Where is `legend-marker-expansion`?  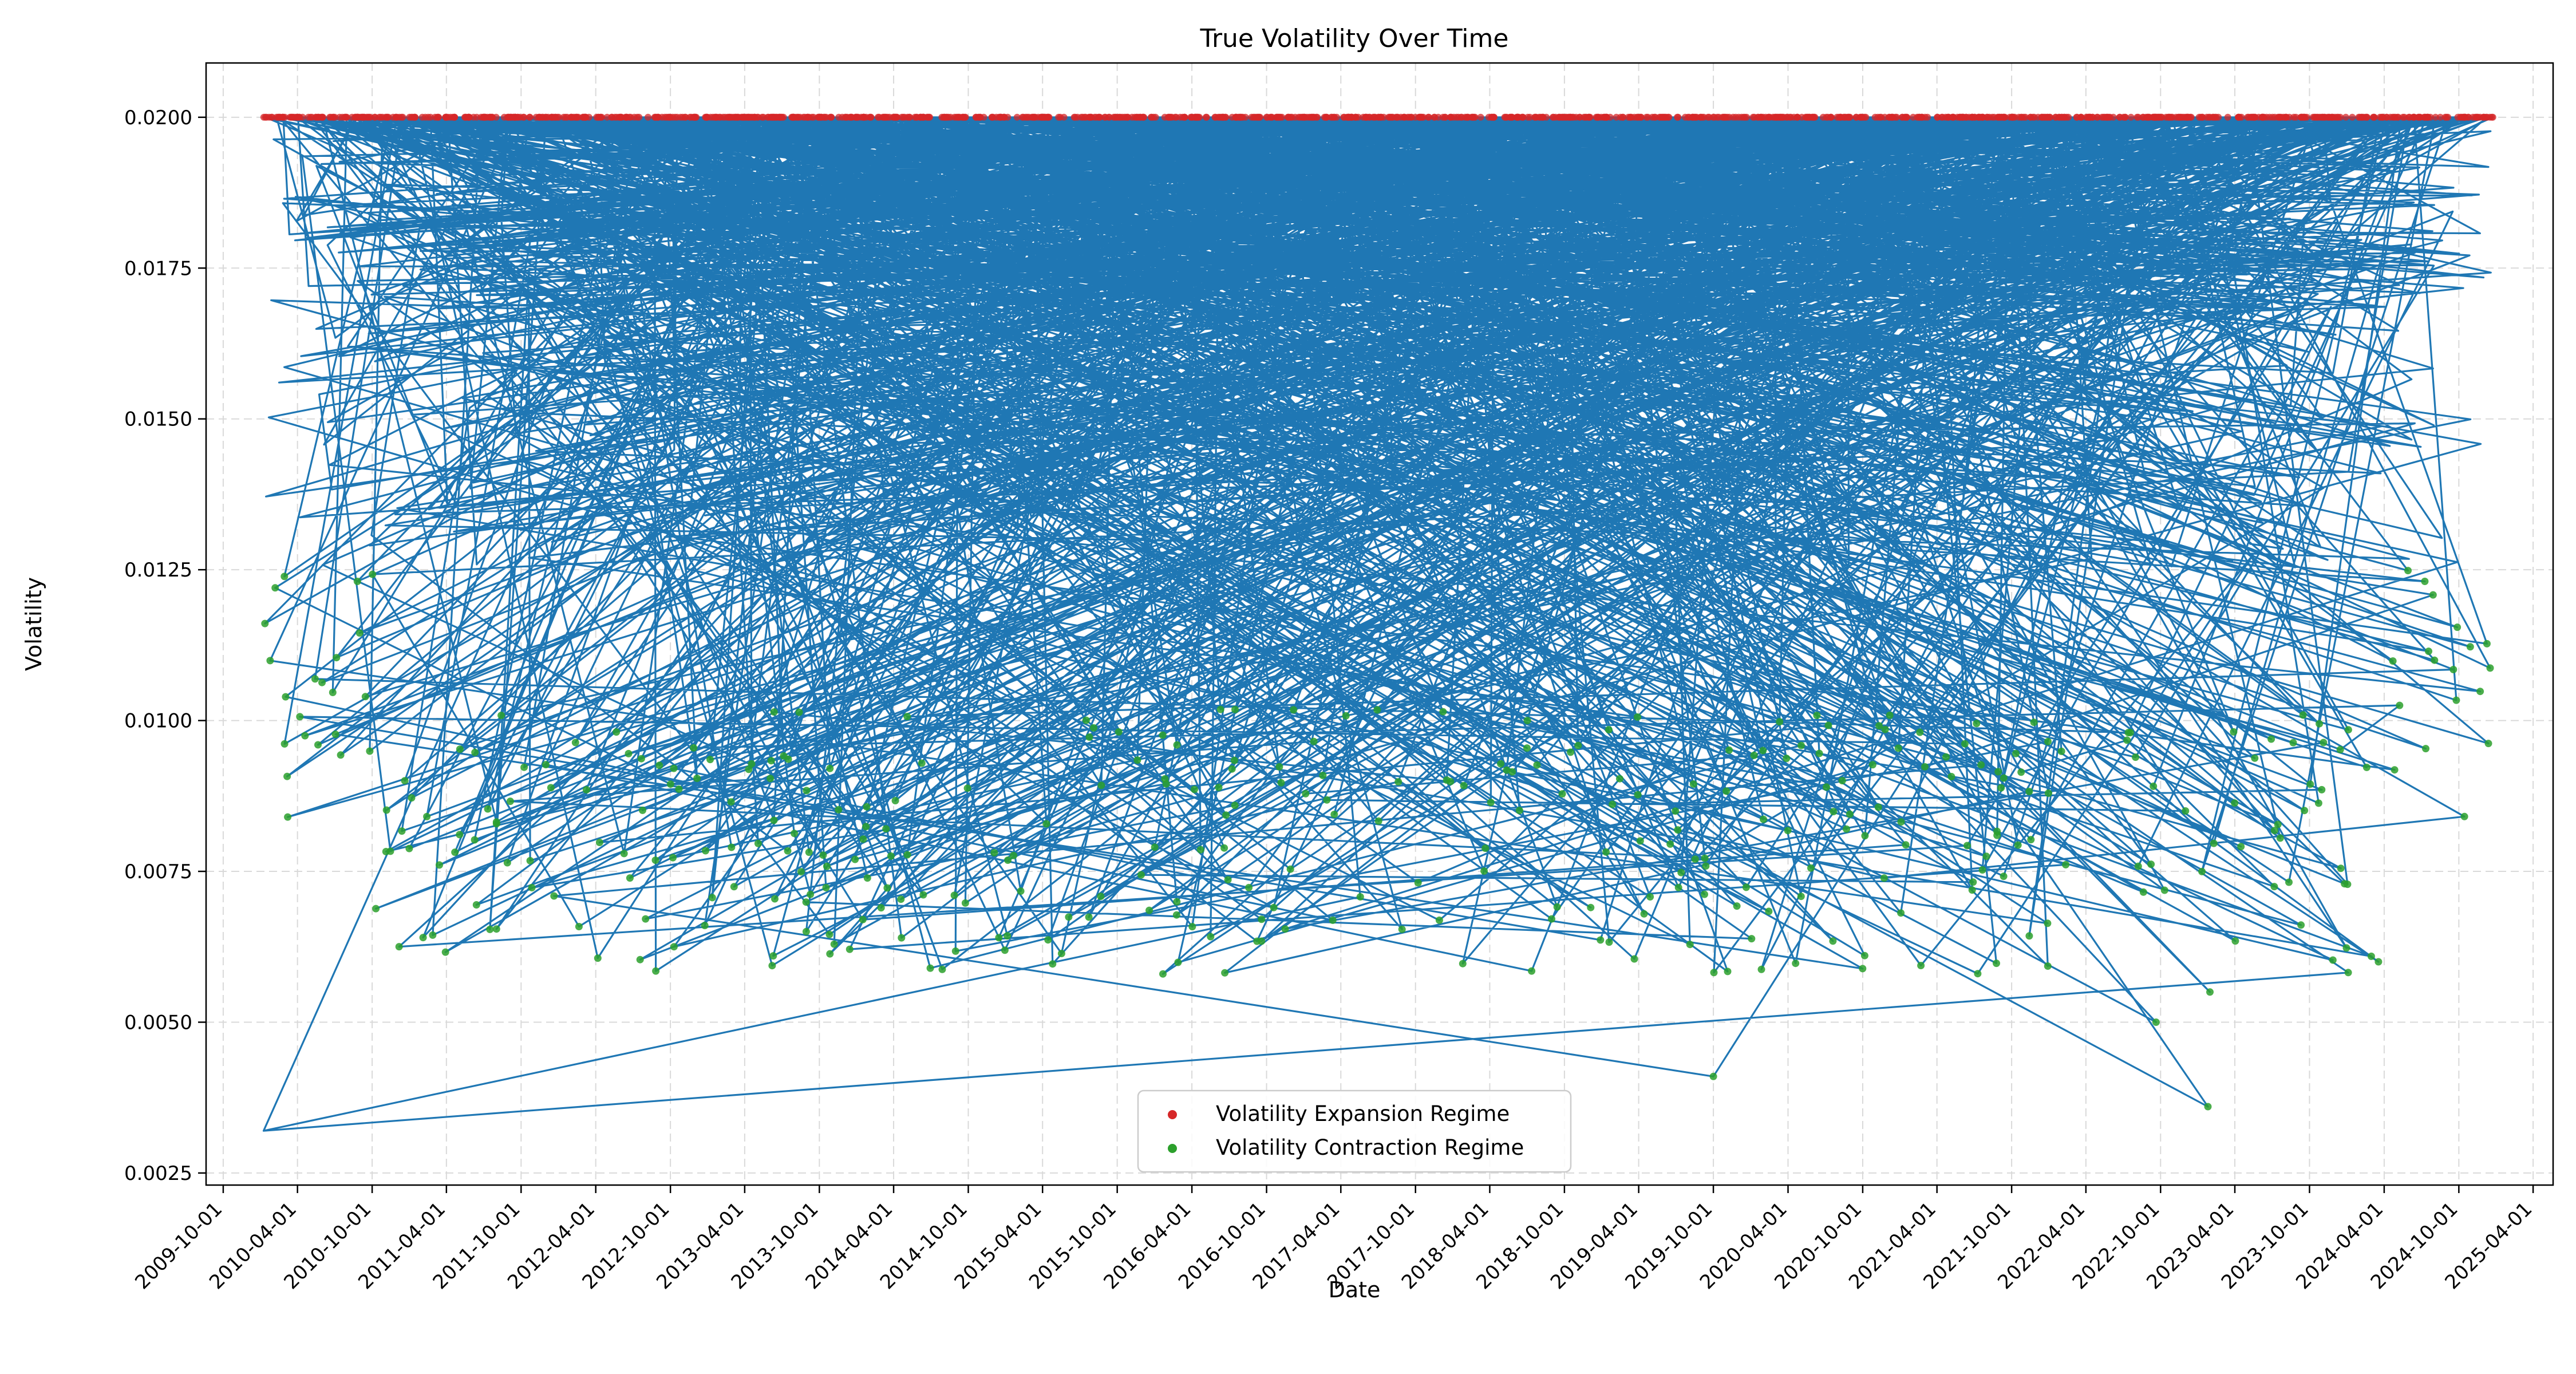 legend-marker-expansion is located at coordinates (1172, 1114).